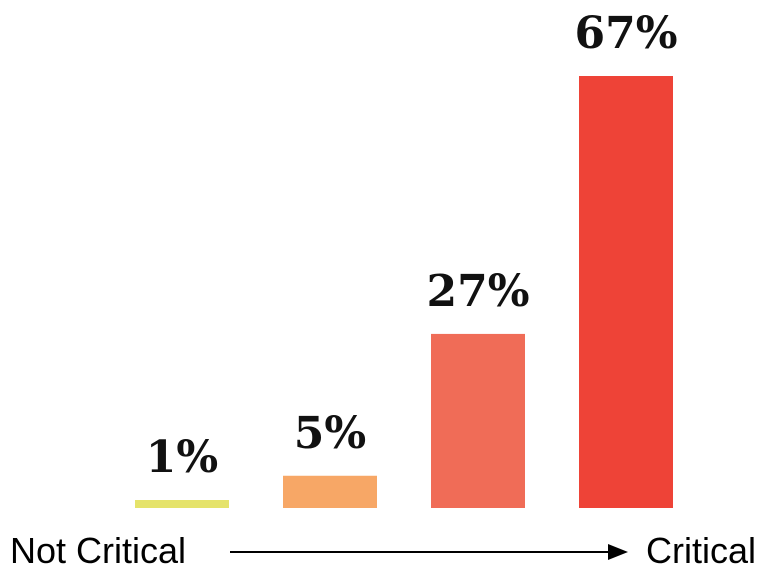 Image resolution: width=769 pixels, height=569 pixels. Describe the element at coordinates (182, 457) in the screenshot. I see `data-label-1: 1%` at that location.